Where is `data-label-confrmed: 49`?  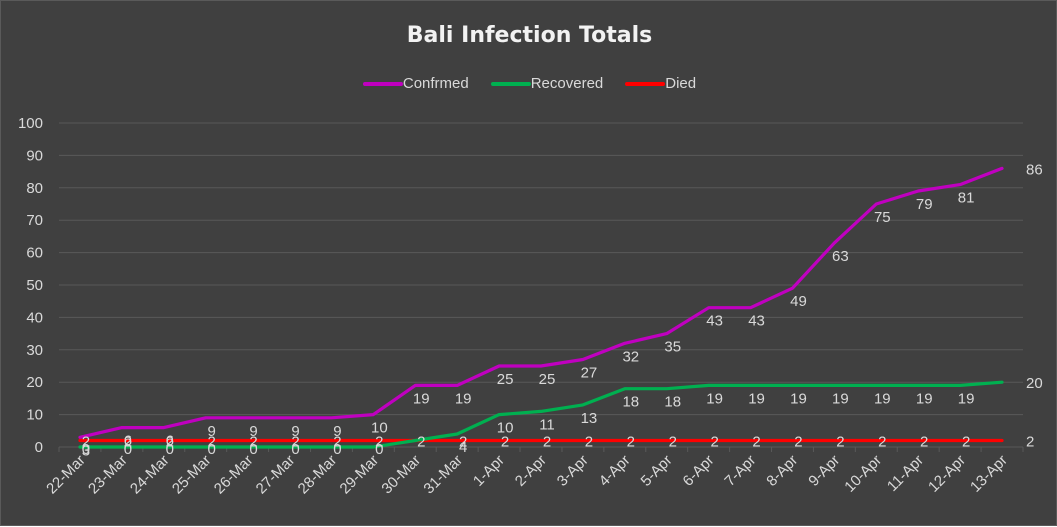
data-label-confrmed: 49 is located at coordinates (798, 301).